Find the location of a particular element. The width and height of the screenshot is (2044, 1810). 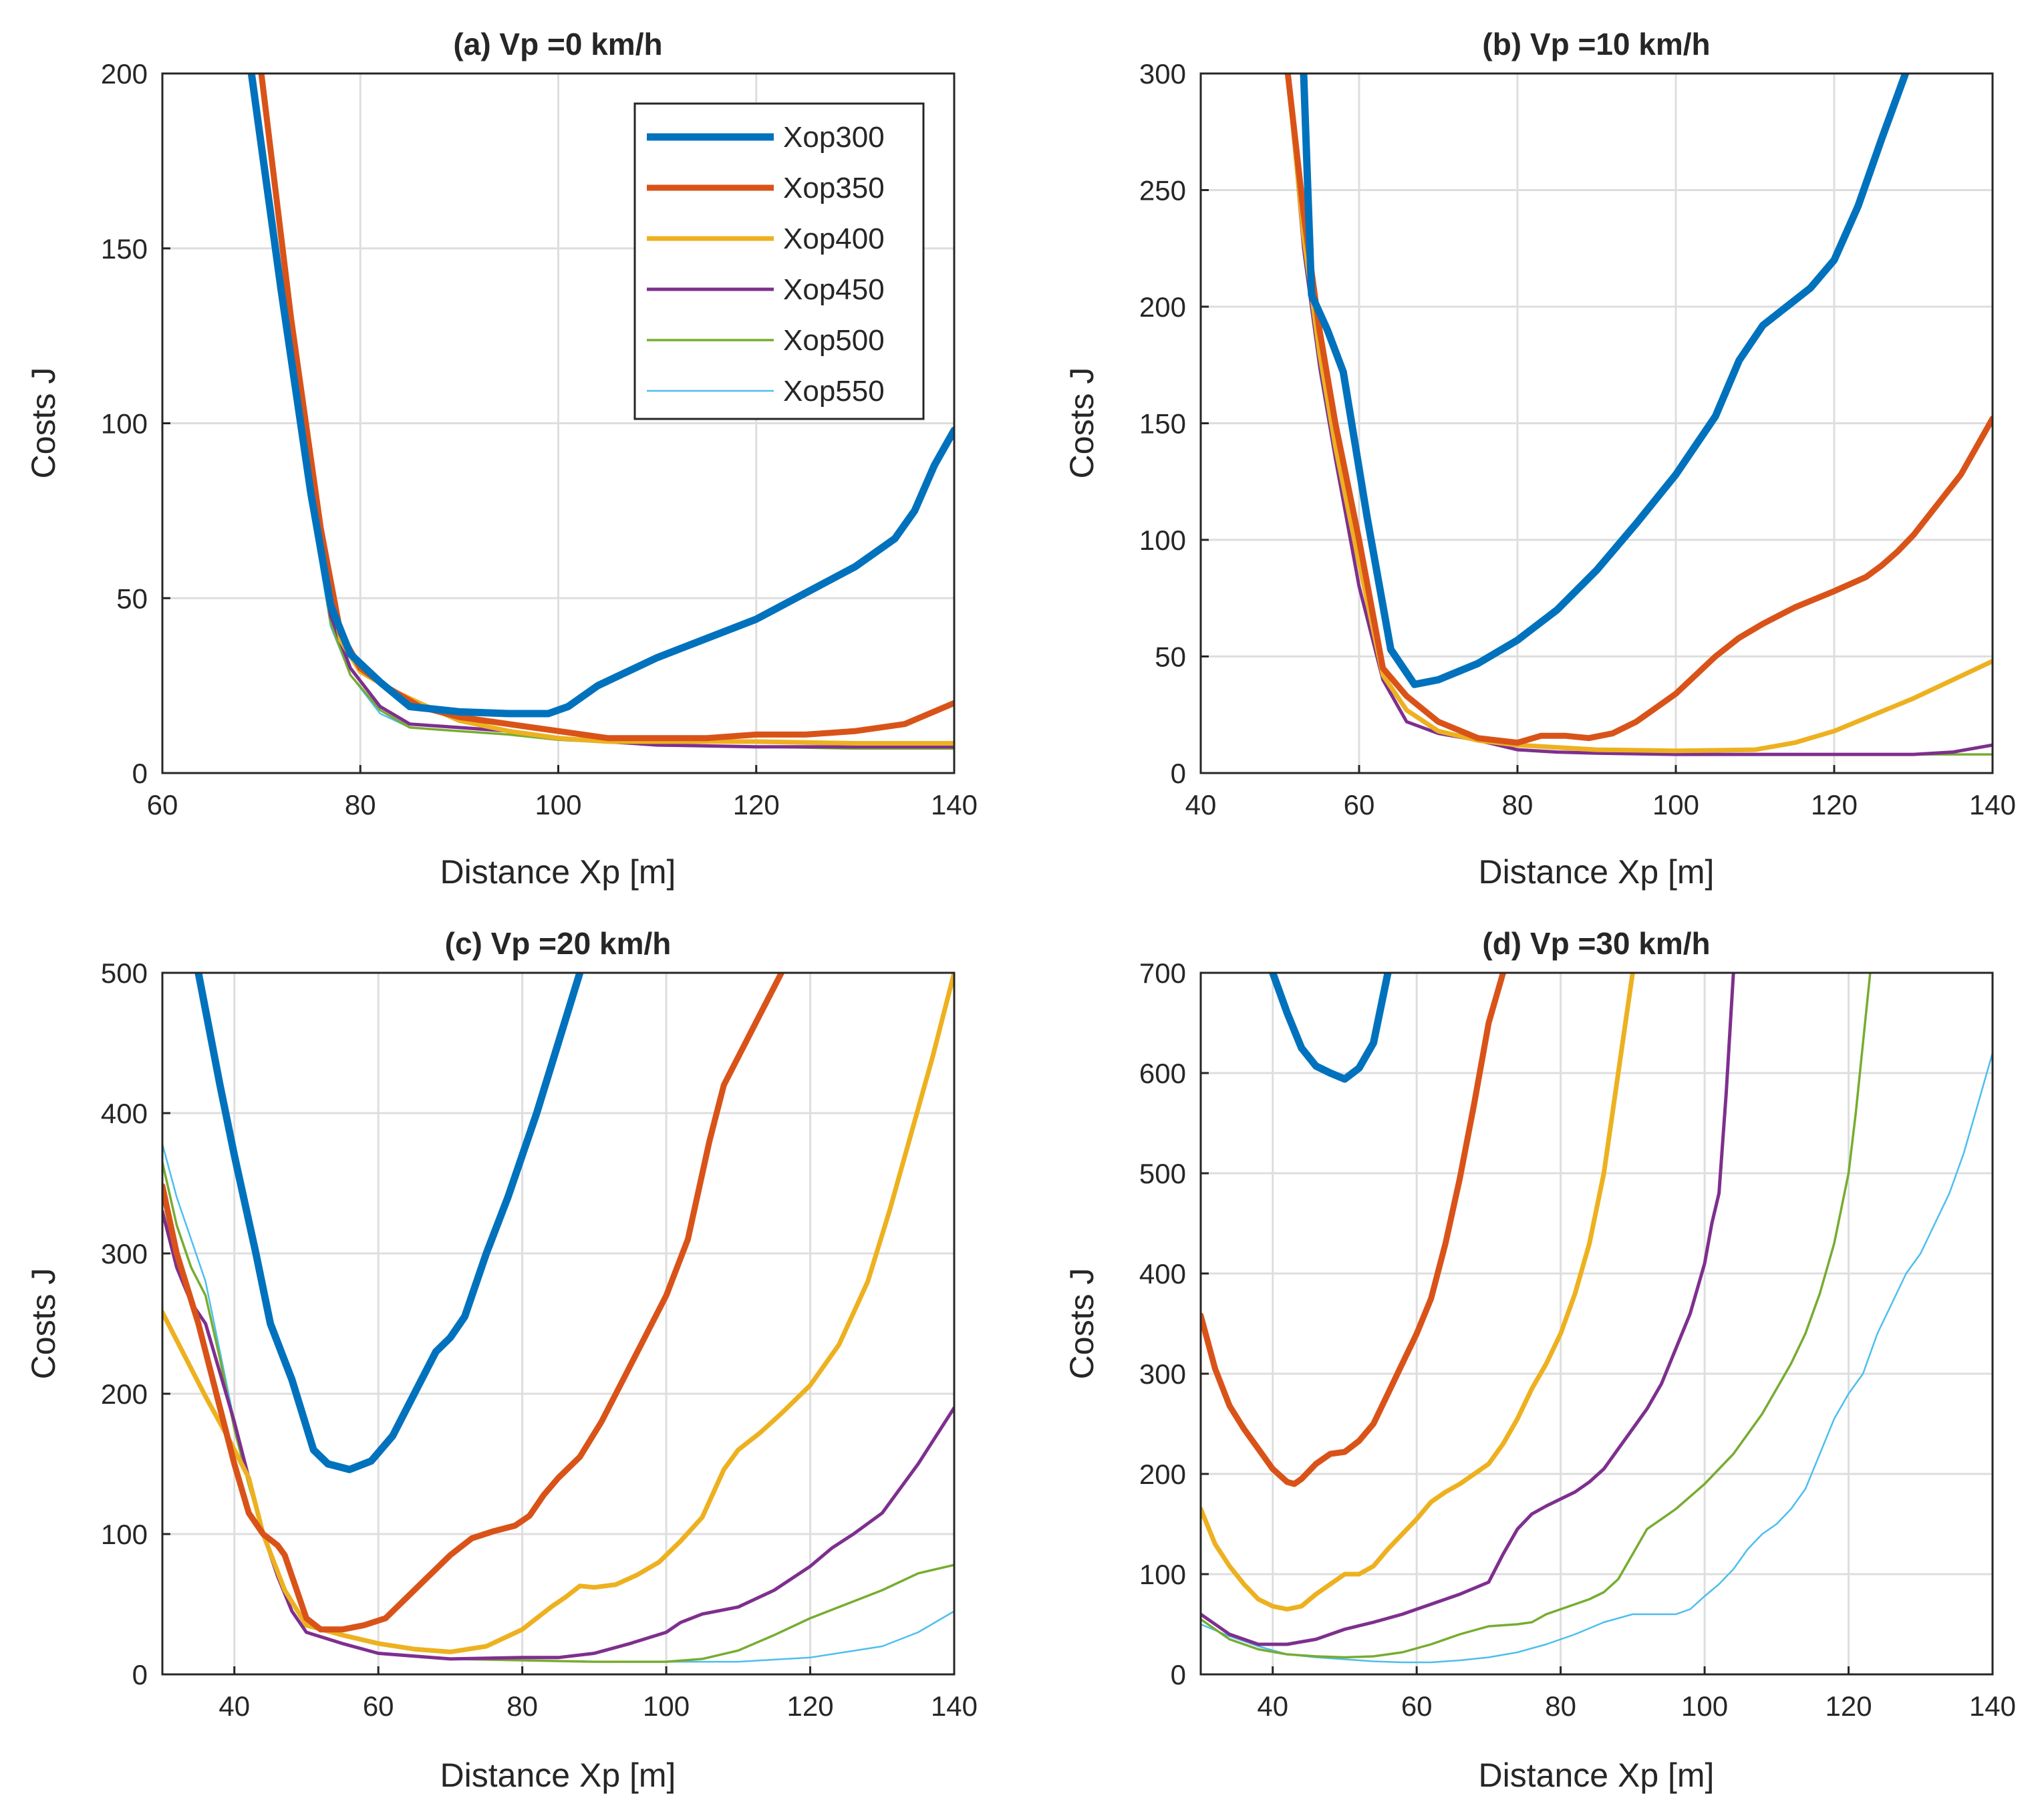

panel-c-xlabel: Distance Xp [m] is located at coordinates (558, 1775).